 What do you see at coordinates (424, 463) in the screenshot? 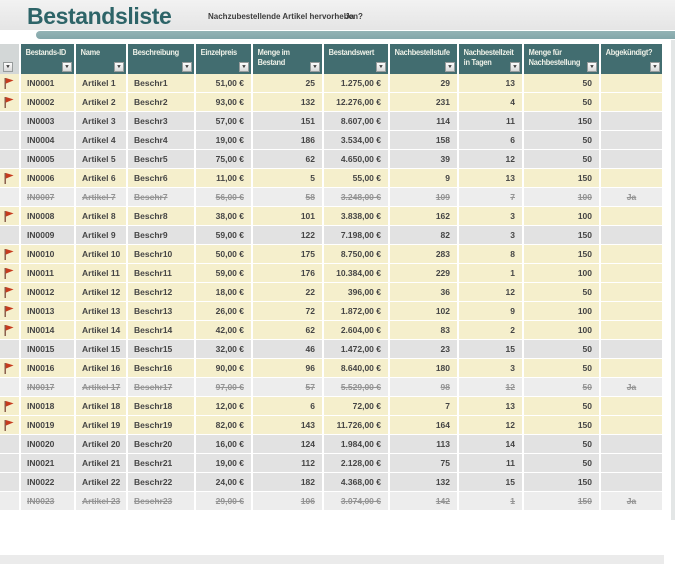
I see `cell-level: 75` at bounding box center [424, 463].